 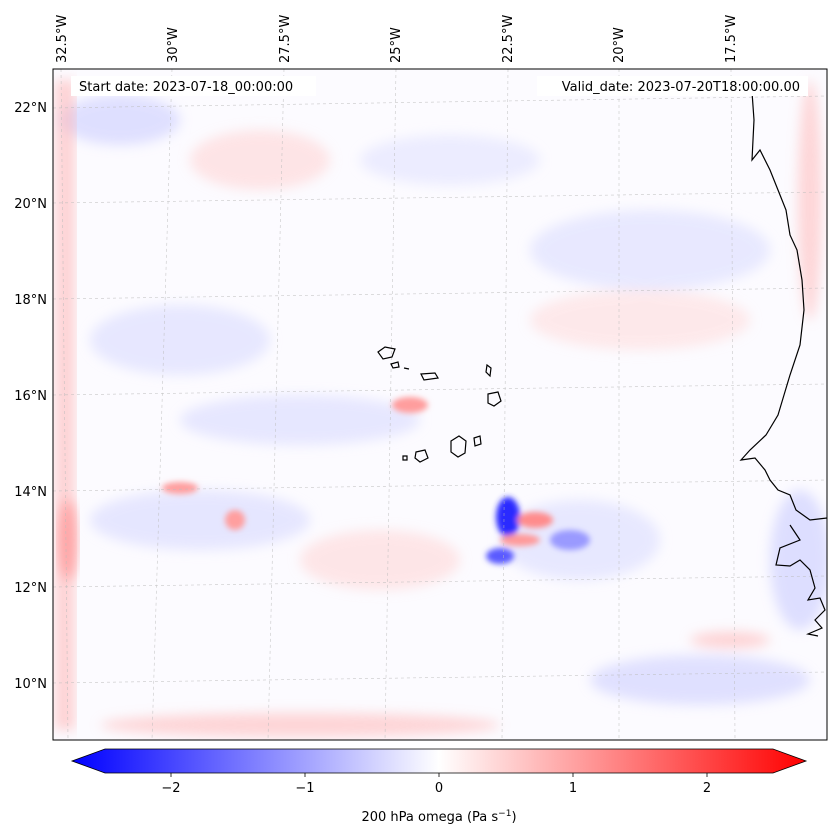 What do you see at coordinates (396, 45) in the screenshot?
I see `lon-label: 25°W` at bounding box center [396, 45].